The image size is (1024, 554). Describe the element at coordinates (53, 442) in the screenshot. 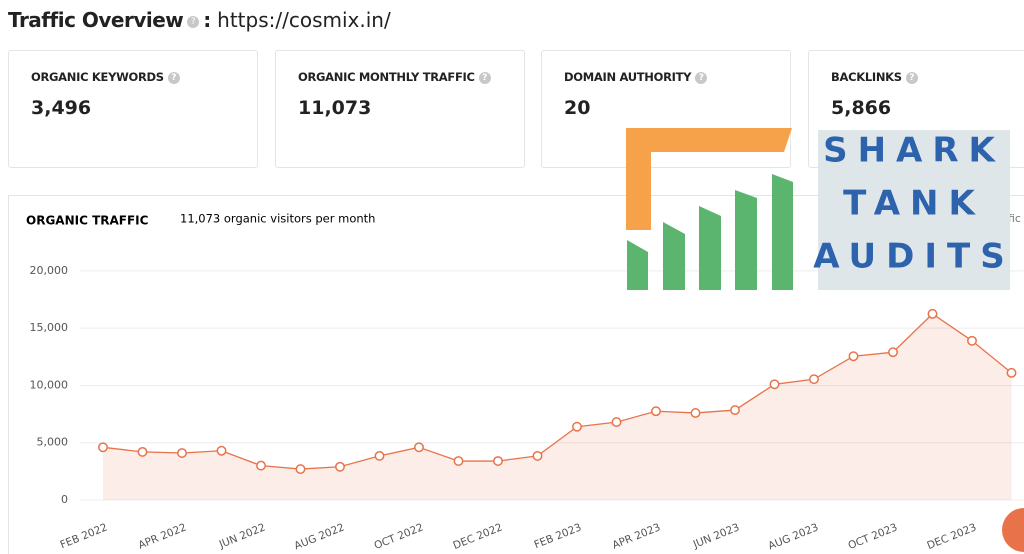

I see `y-tick-label: 5,000` at that location.